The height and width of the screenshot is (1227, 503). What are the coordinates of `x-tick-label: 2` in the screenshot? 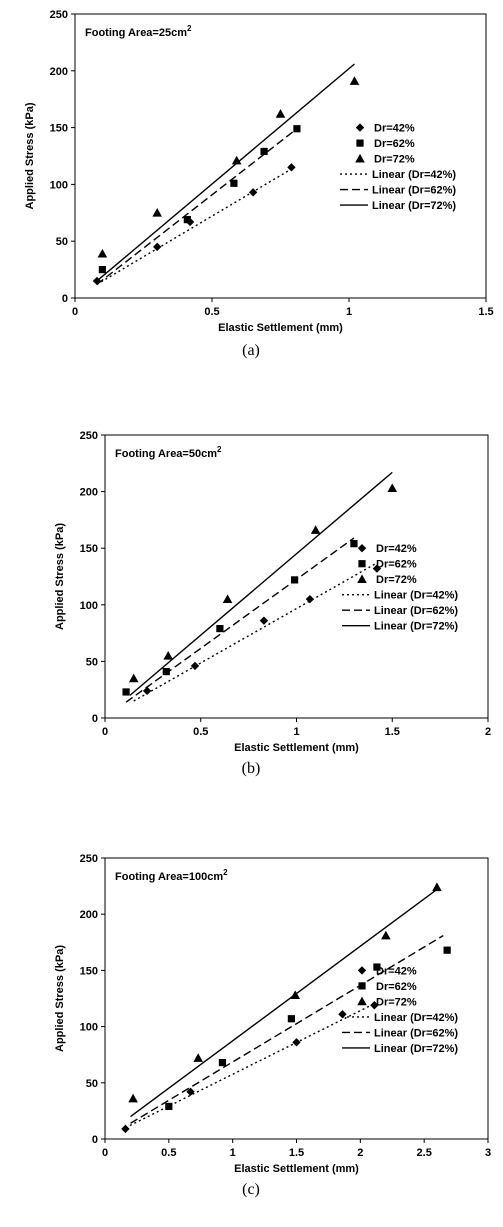 It's located at (360, 1153).